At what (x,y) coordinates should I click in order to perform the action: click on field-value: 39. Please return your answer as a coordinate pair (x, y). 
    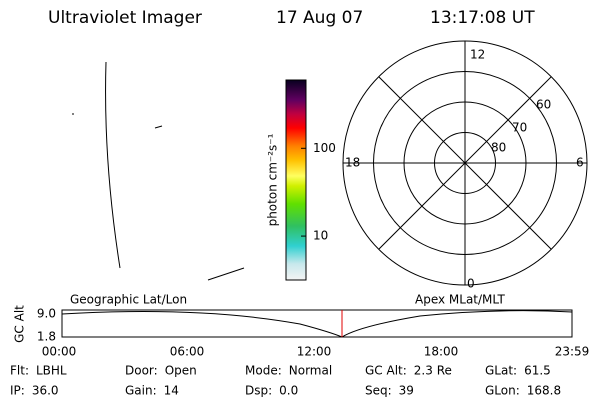
    Looking at the image, I should click on (406, 391).